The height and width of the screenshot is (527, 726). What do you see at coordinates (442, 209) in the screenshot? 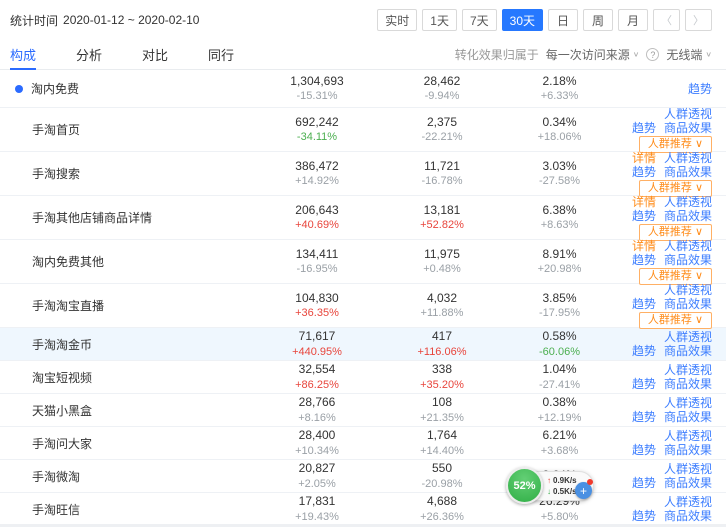
I see `buyers-value: 13,181` at bounding box center [442, 209].